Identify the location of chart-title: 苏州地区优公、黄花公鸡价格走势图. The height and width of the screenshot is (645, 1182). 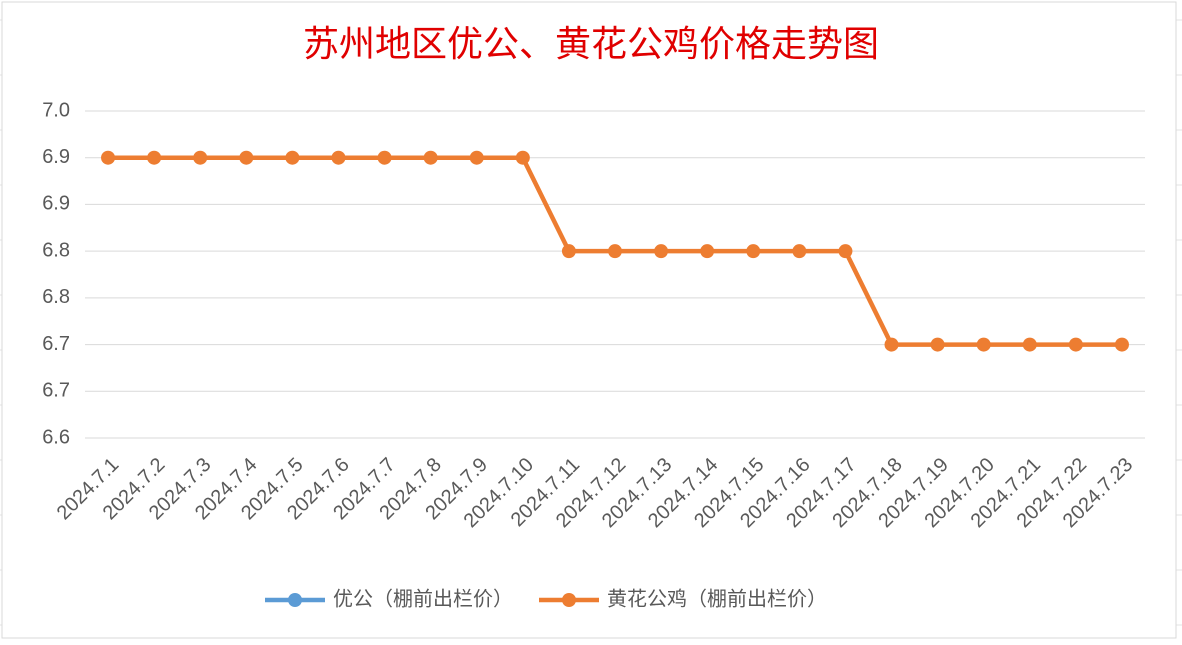
(591, 44).